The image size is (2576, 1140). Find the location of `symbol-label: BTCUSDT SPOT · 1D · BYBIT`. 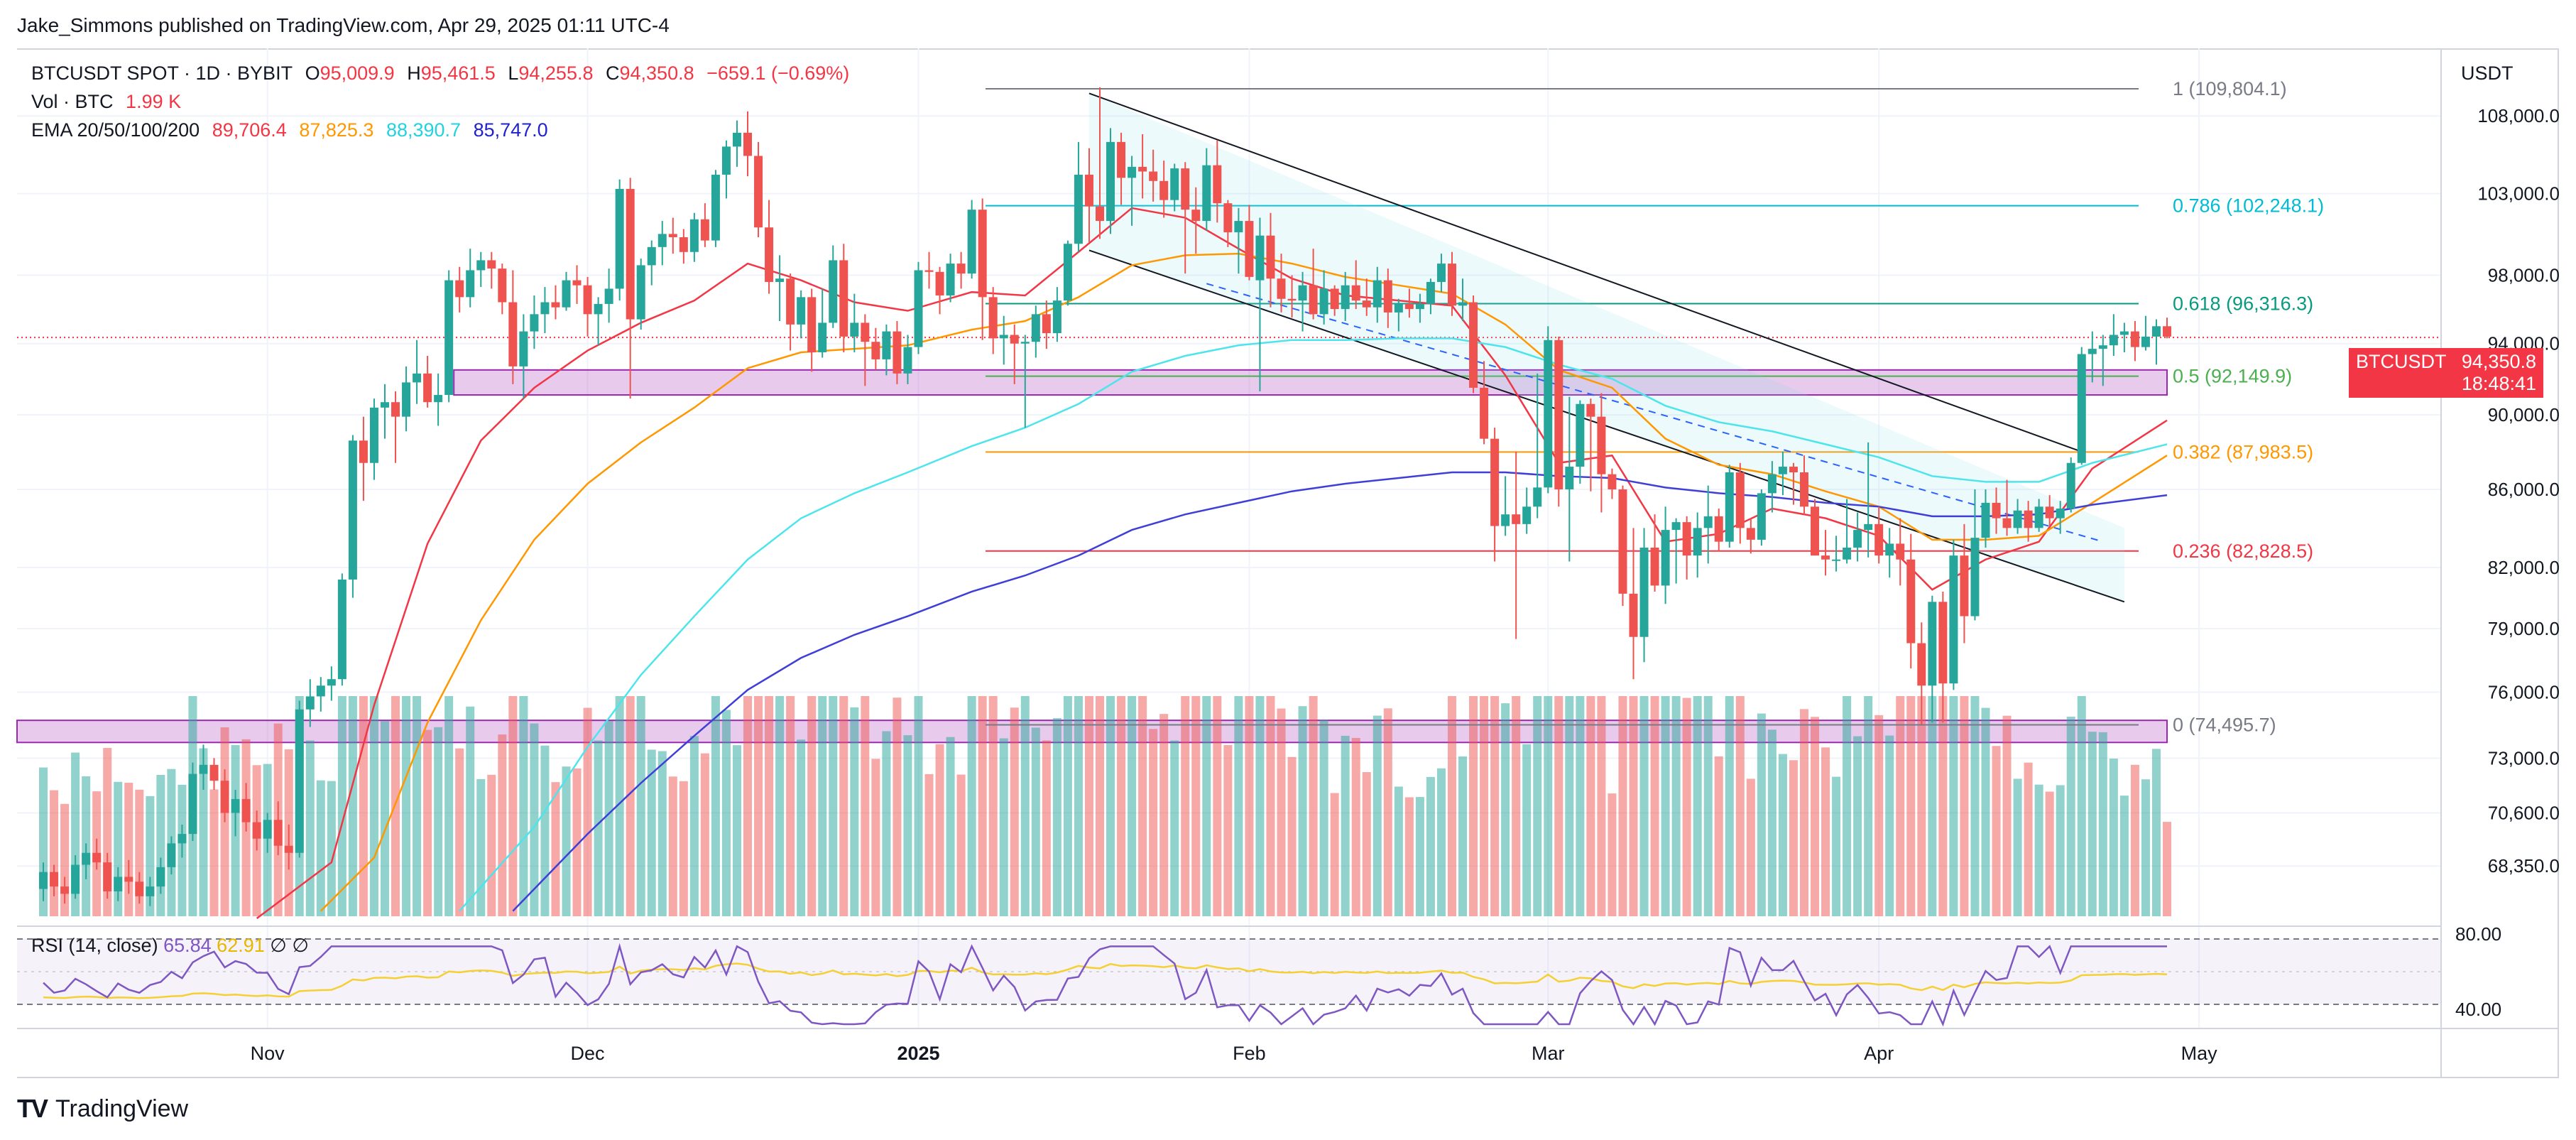

symbol-label: BTCUSDT SPOT · 1D · BYBIT is located at coordinates (162, 73).